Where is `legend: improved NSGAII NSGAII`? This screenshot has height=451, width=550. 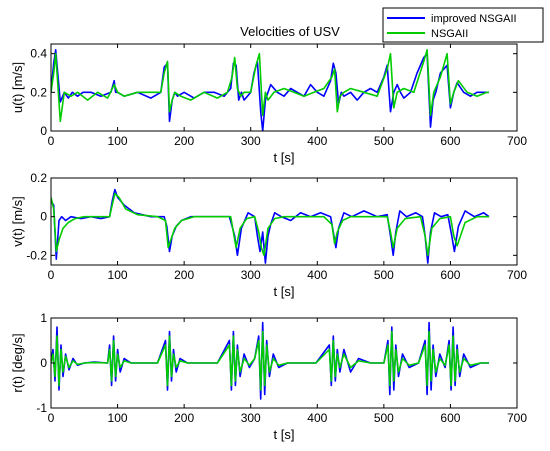 legend: improved NSGAII NSGAII is located at coordinates (463, 25).